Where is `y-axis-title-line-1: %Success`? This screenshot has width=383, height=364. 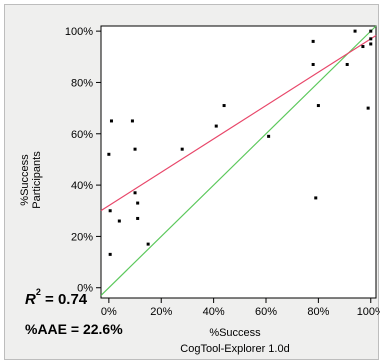
y-axis-title-line-1: %Success is located at coordinates (25, 180).